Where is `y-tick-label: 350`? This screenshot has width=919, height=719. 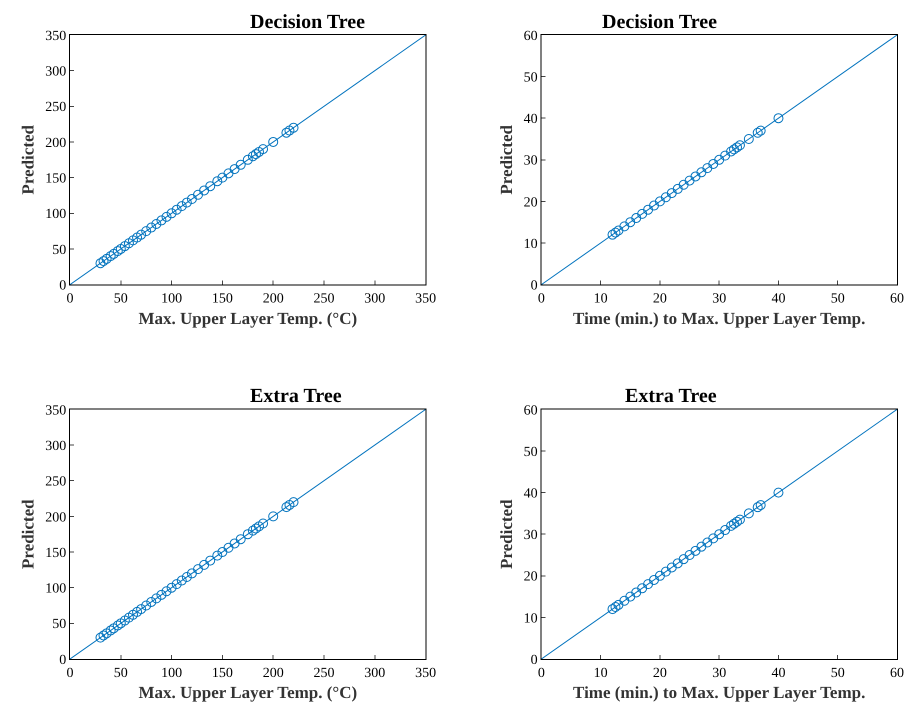
y-tick-label: 350 is located at coordinates (55, 36).